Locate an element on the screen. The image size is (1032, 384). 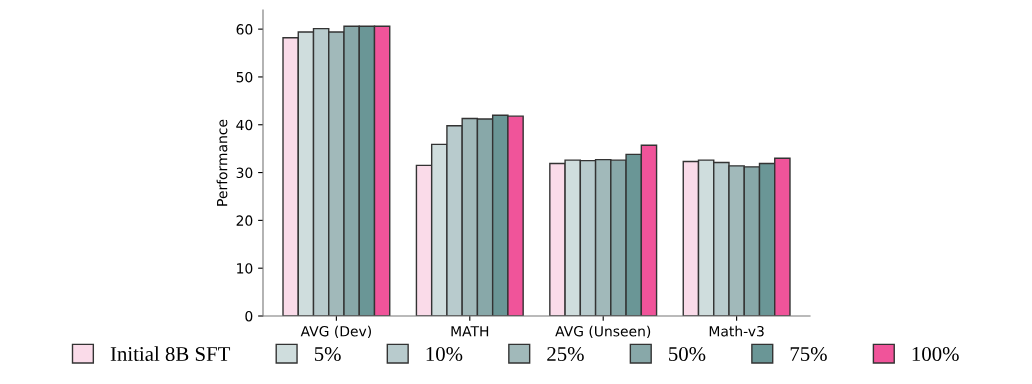
legend-label: Initial 8B SFT is located at coordinates (170, 354).